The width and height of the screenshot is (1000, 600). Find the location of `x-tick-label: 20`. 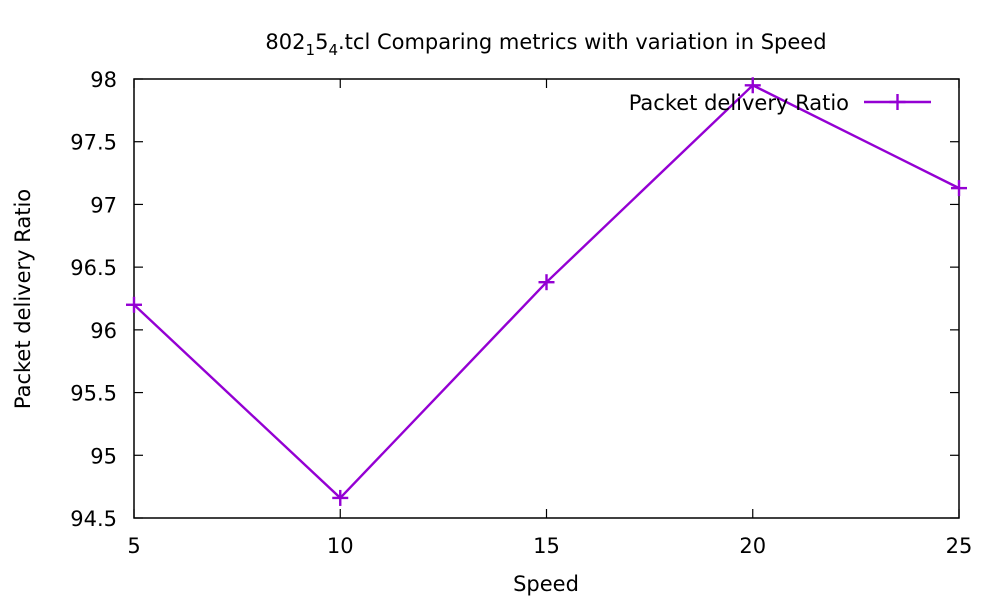

x-tick-label: 20 is located at coordinates (752, 546).